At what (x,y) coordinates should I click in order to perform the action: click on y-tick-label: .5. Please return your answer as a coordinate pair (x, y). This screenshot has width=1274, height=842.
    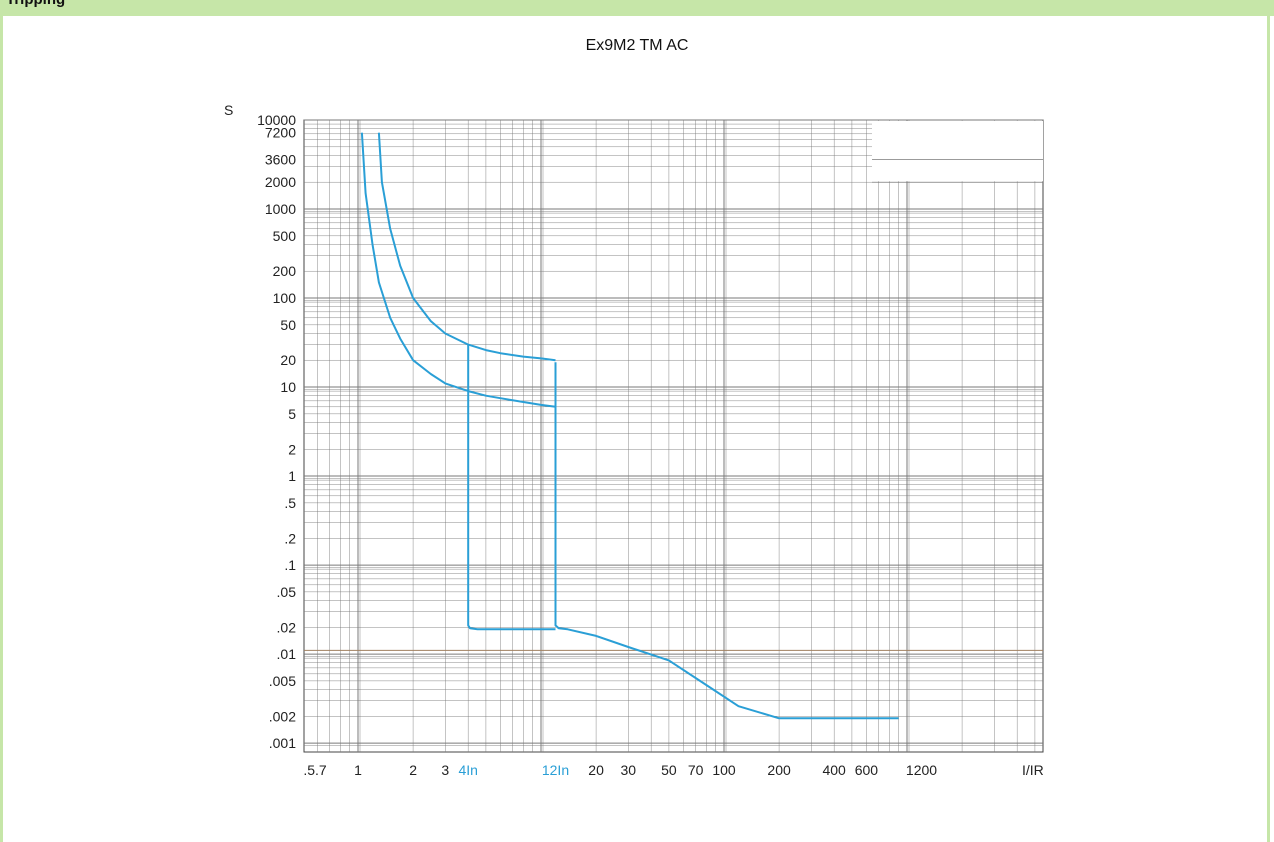
    Looking at the image, I should click on (290, 503).